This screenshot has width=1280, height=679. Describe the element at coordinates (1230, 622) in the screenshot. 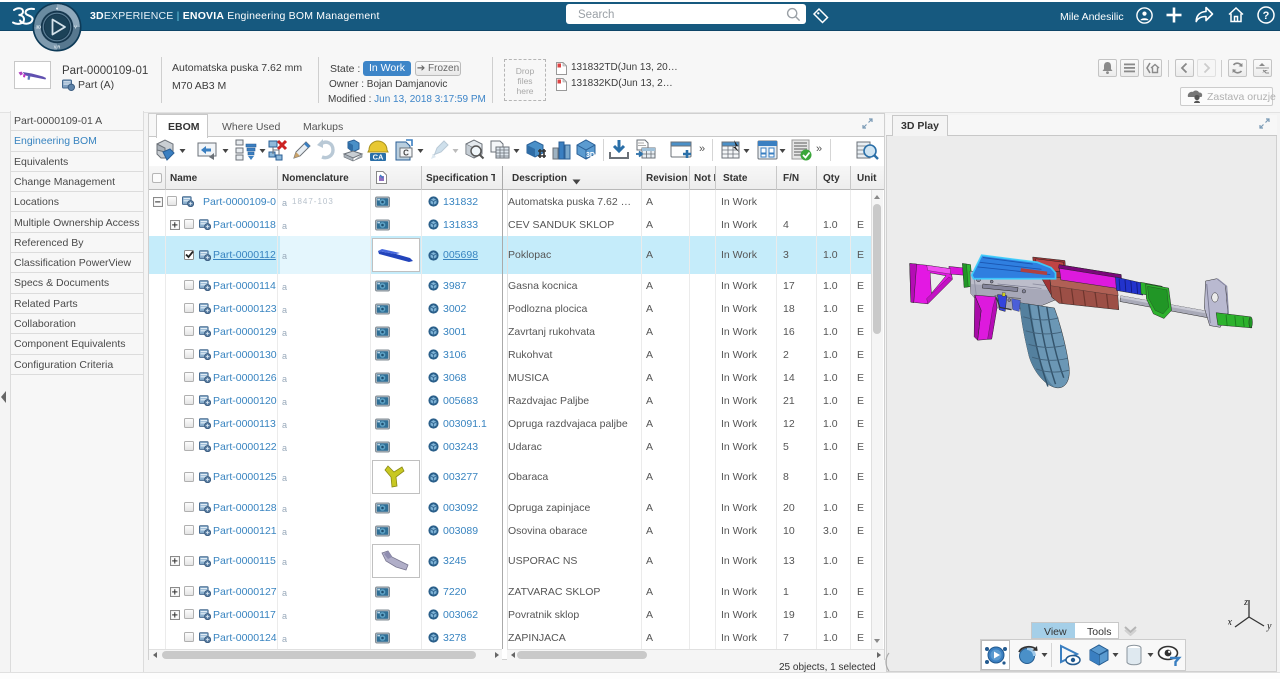

I see `svg-text: x` at that location.